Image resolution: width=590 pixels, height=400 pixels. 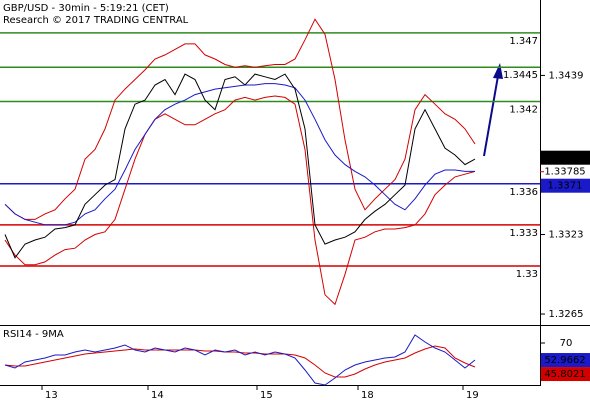 I want to click on rsi-title: RSI14 - 9MA, so click(x=33, y=334).